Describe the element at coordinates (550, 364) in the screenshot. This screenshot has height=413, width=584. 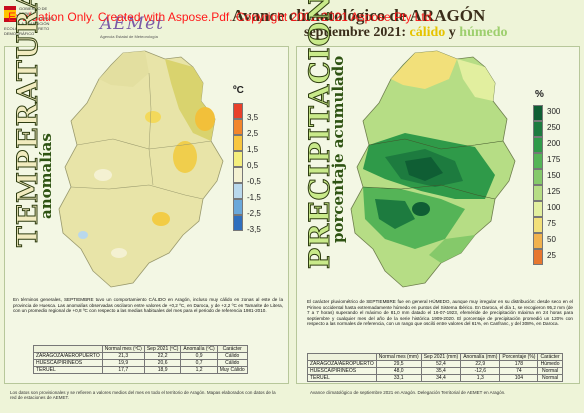
I see `precipitation-table-cell: Húmedo` at that location.